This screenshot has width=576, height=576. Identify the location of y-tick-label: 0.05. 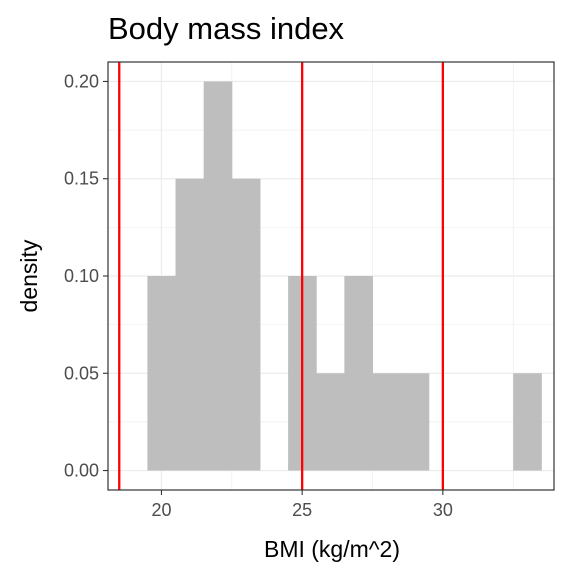
(81, 373).